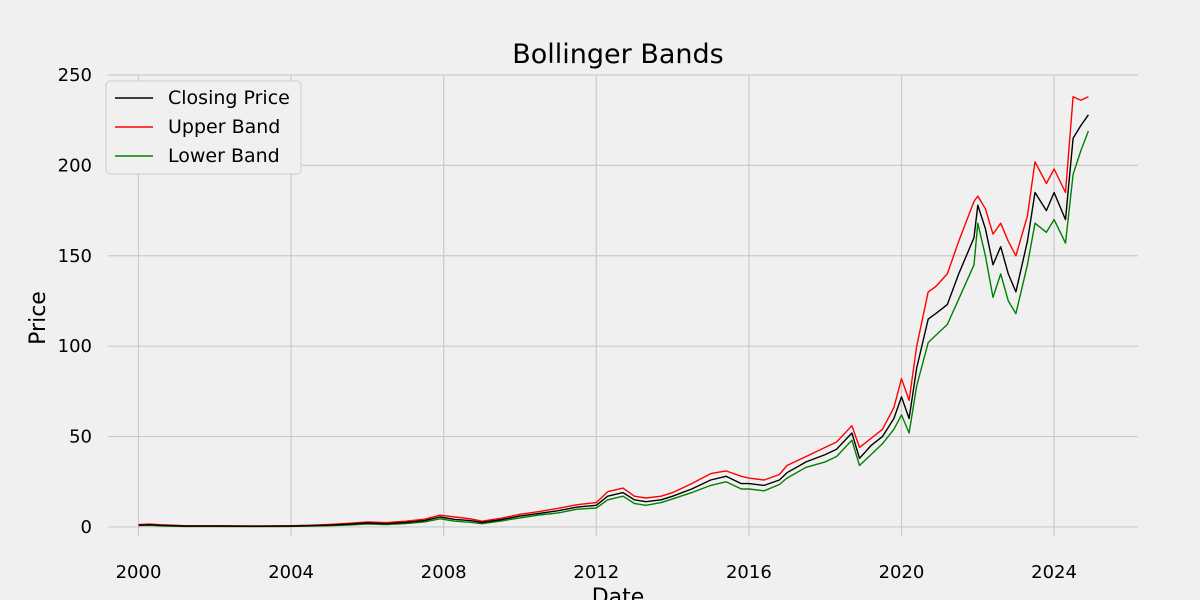 This screenshot has height=600, width=1200. What do you see at coordinates (75, 75) in the screenshot?
I see `y-tick-label: 250` at bounding box center [75, 75].